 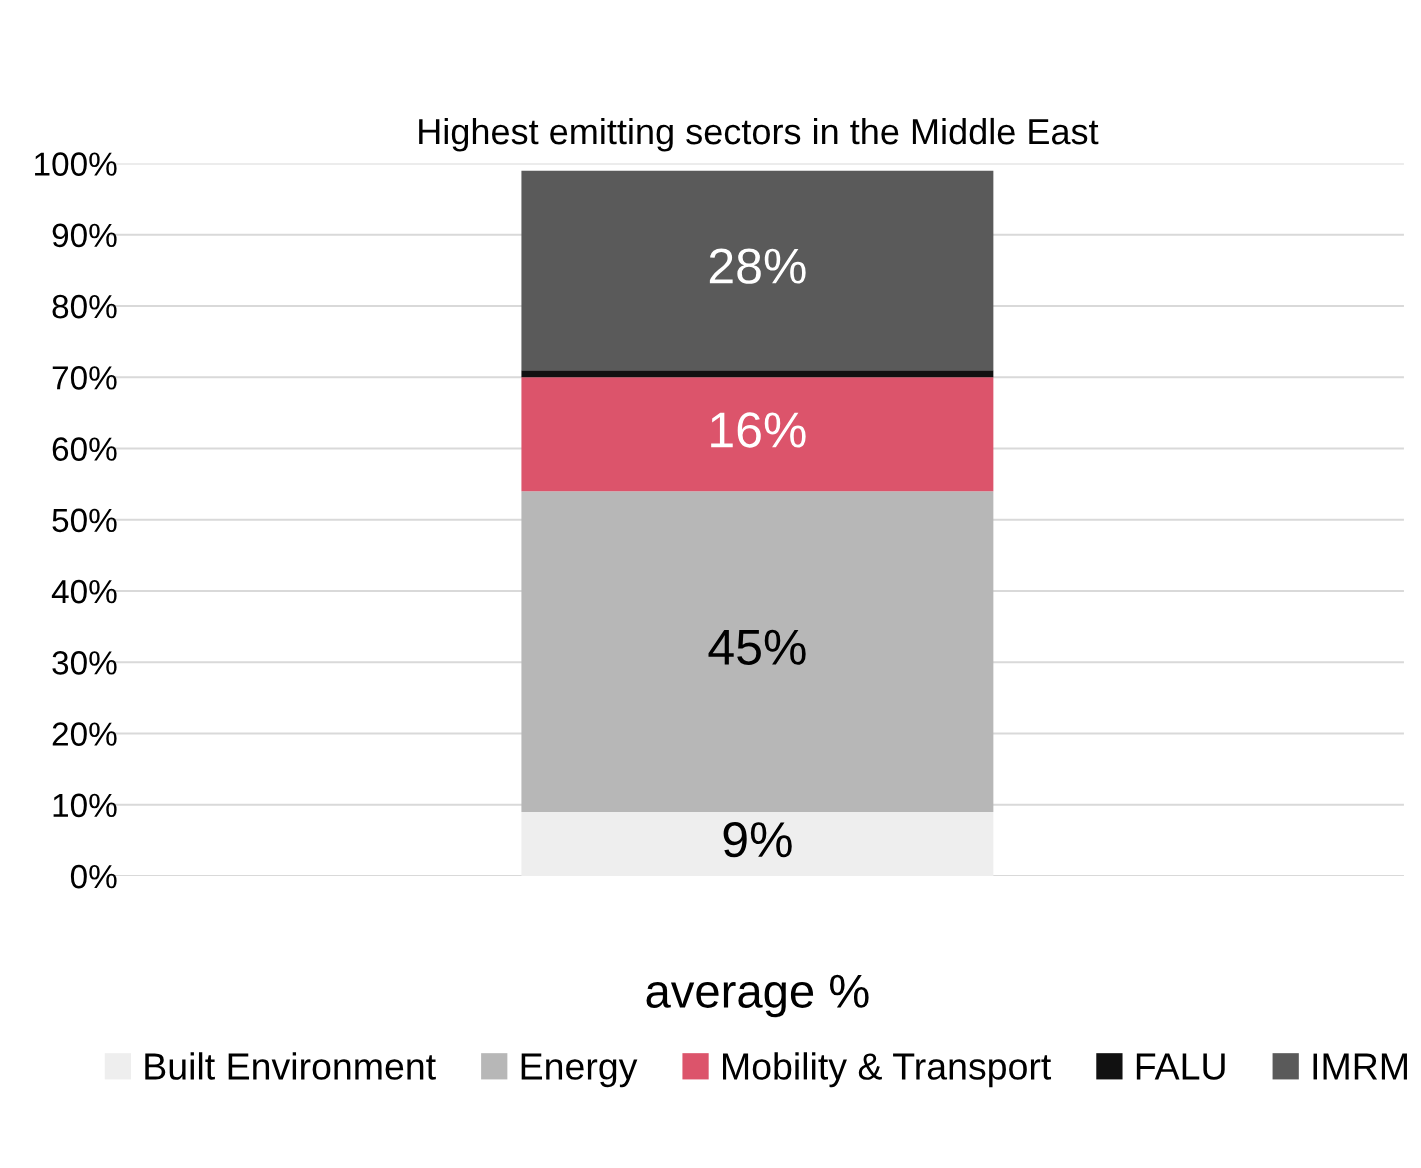 What do you see at coordinates (290, 1066) in the screenshot?
I see `legend-label: Built Environment` at bounding box center [290, 1066].